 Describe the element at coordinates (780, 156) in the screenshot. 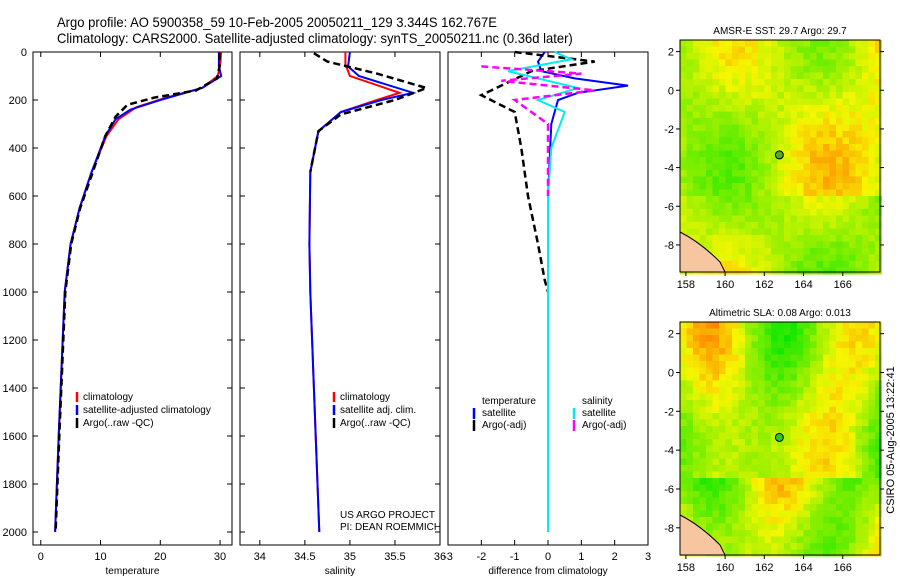

I see `map-frame` at that location.